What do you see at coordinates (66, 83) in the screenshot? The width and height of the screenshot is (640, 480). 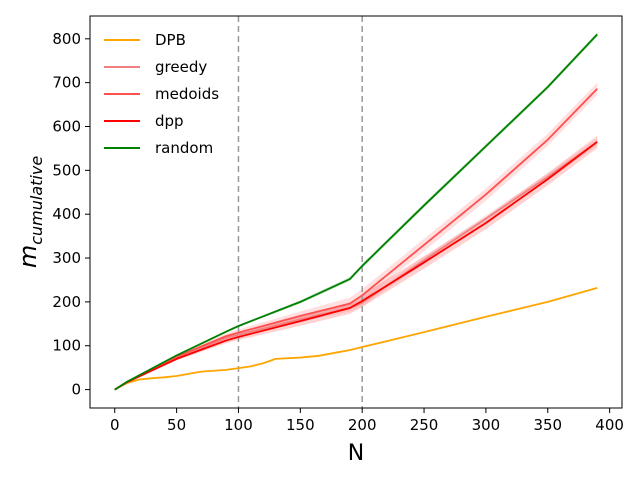 I see `y-tick-label: 700` at bounding box center [66, 83].